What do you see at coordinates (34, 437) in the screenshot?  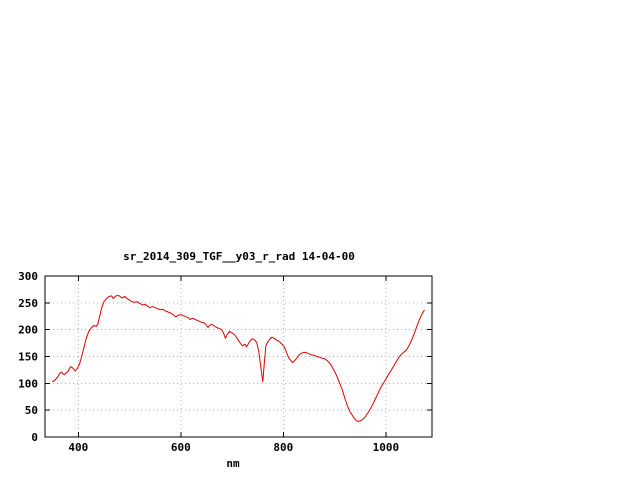 I see `y-tick-label: 0` at bounding box center [34, 437].